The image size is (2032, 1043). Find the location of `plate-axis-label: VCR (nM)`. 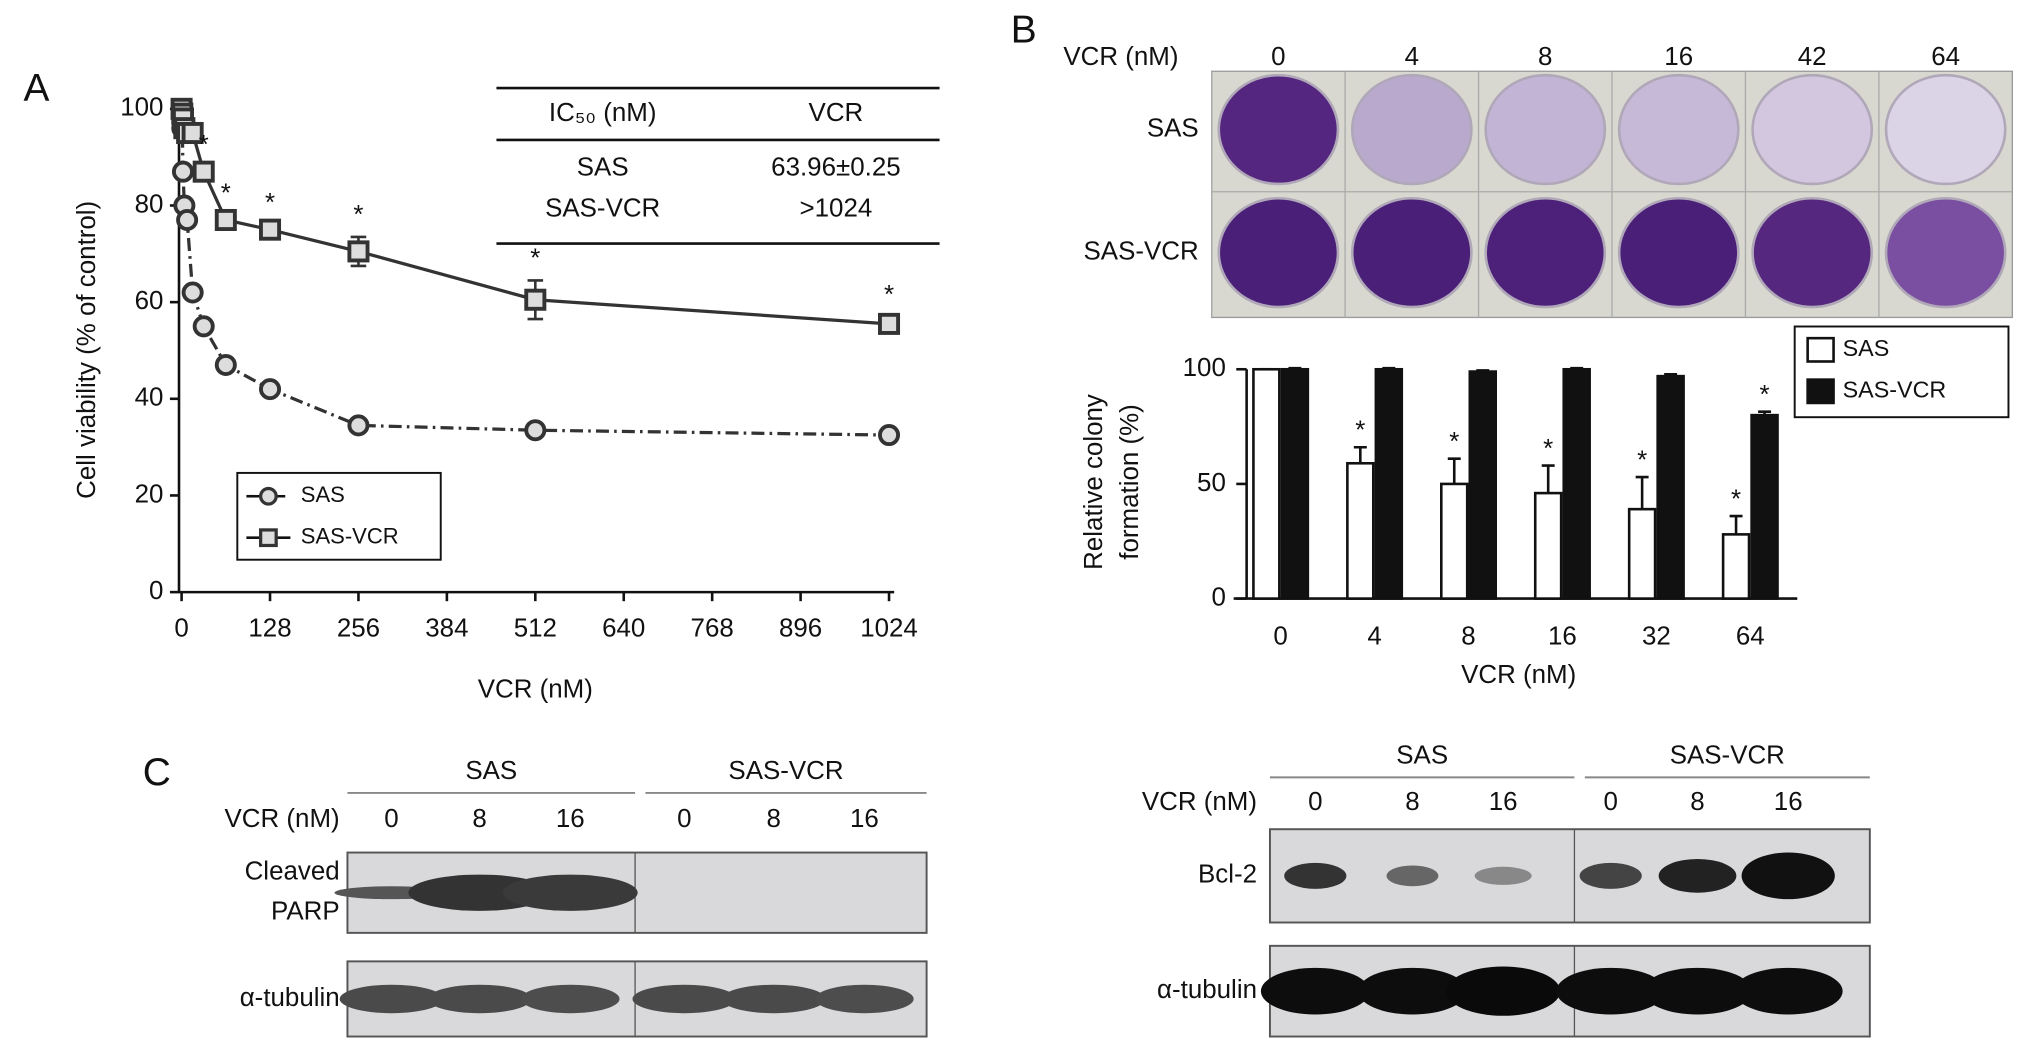

plate-axis-label: VCR (nM) is located at coordinates (1120, 57).